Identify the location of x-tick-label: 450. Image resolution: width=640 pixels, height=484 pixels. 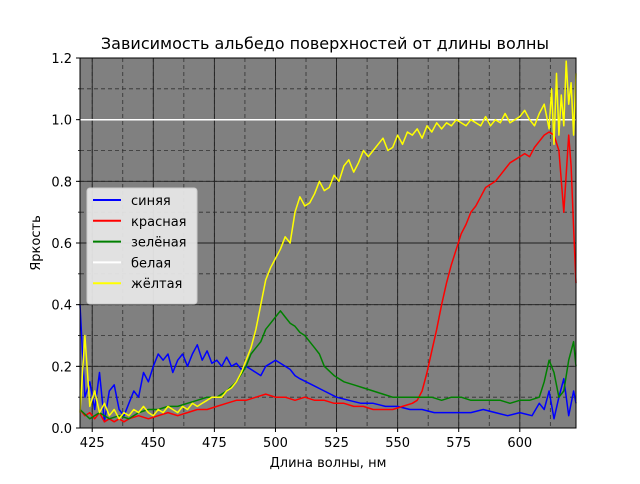
(153, 443).